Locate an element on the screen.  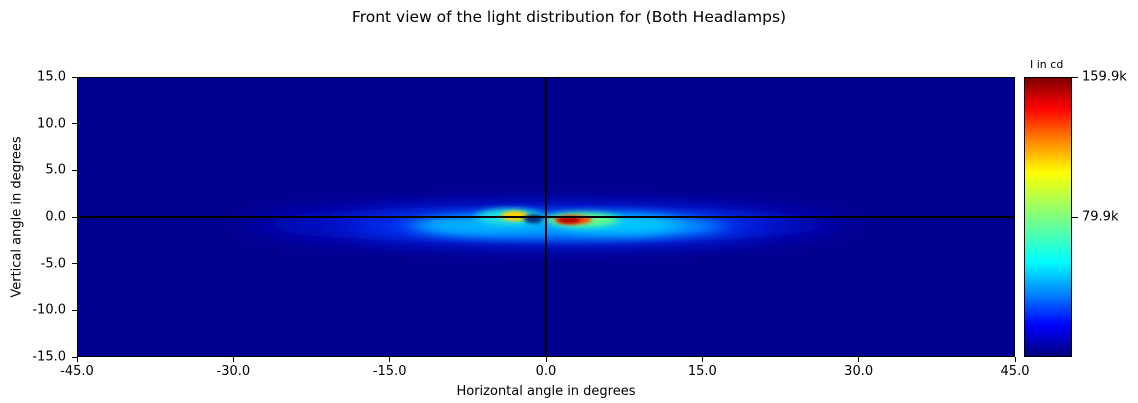
x-tick-label: 45.0 is located at coordinates (1015, 371).